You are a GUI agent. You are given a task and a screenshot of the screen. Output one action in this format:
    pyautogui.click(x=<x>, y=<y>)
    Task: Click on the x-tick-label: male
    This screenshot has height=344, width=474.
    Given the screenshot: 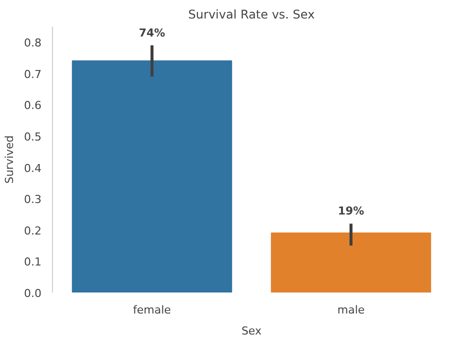 What is the action you would take?
    pyautogui.click(x=351, y=310)
    